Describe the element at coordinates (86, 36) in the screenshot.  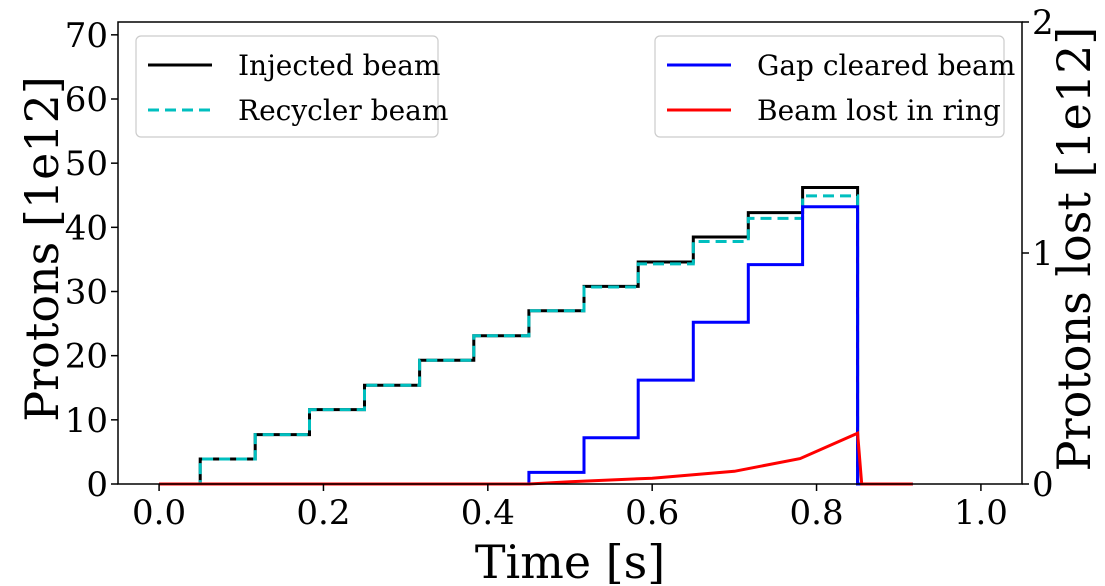
I see `y-tick-label: 70` at that location.